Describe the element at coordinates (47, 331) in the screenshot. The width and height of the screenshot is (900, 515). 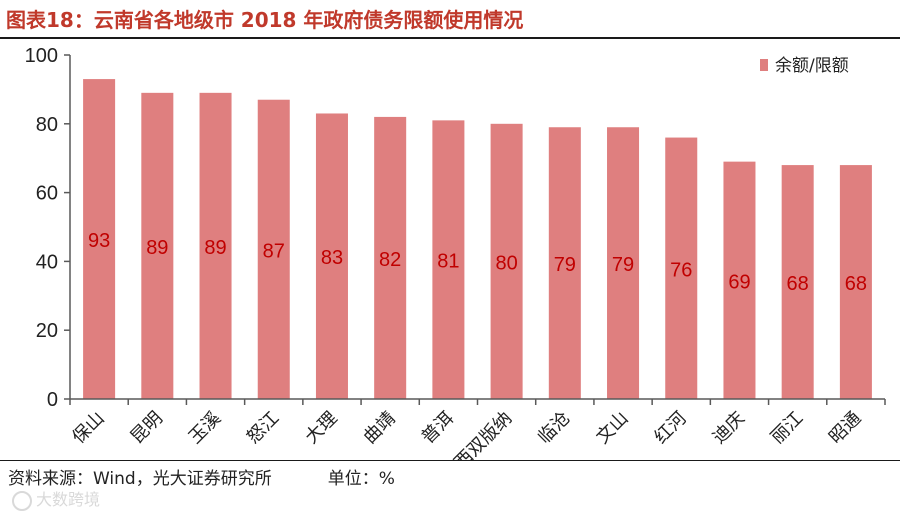
I see `y-tick-label: 20` at that location.